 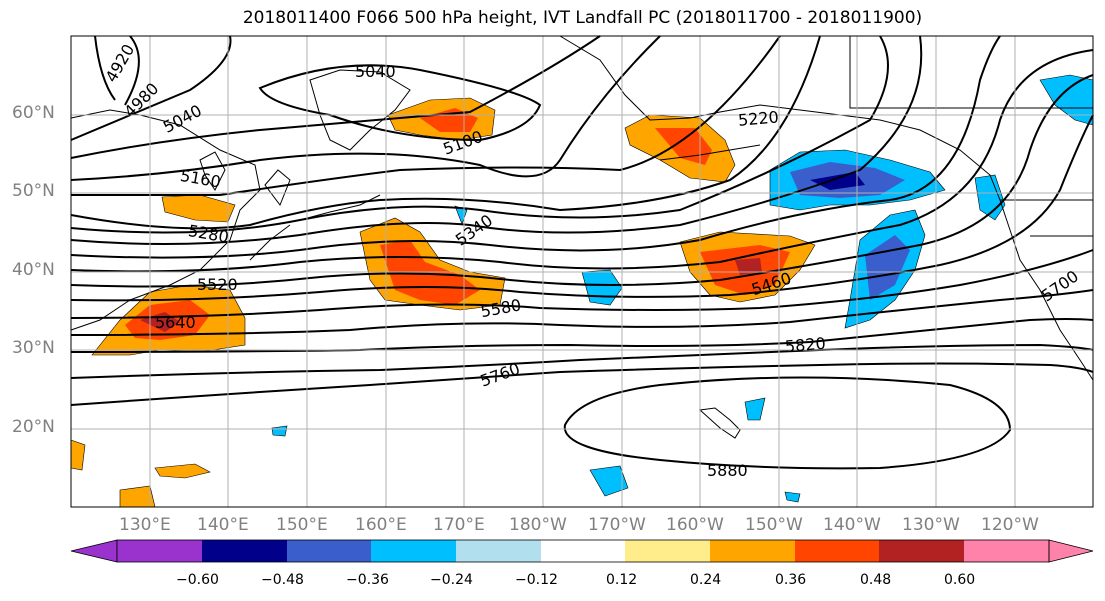 What do you see at coordinates (960, 580) in the screenshot?
I see `colorbar-tick-label: 0.60` at bounding box center [960, 580].